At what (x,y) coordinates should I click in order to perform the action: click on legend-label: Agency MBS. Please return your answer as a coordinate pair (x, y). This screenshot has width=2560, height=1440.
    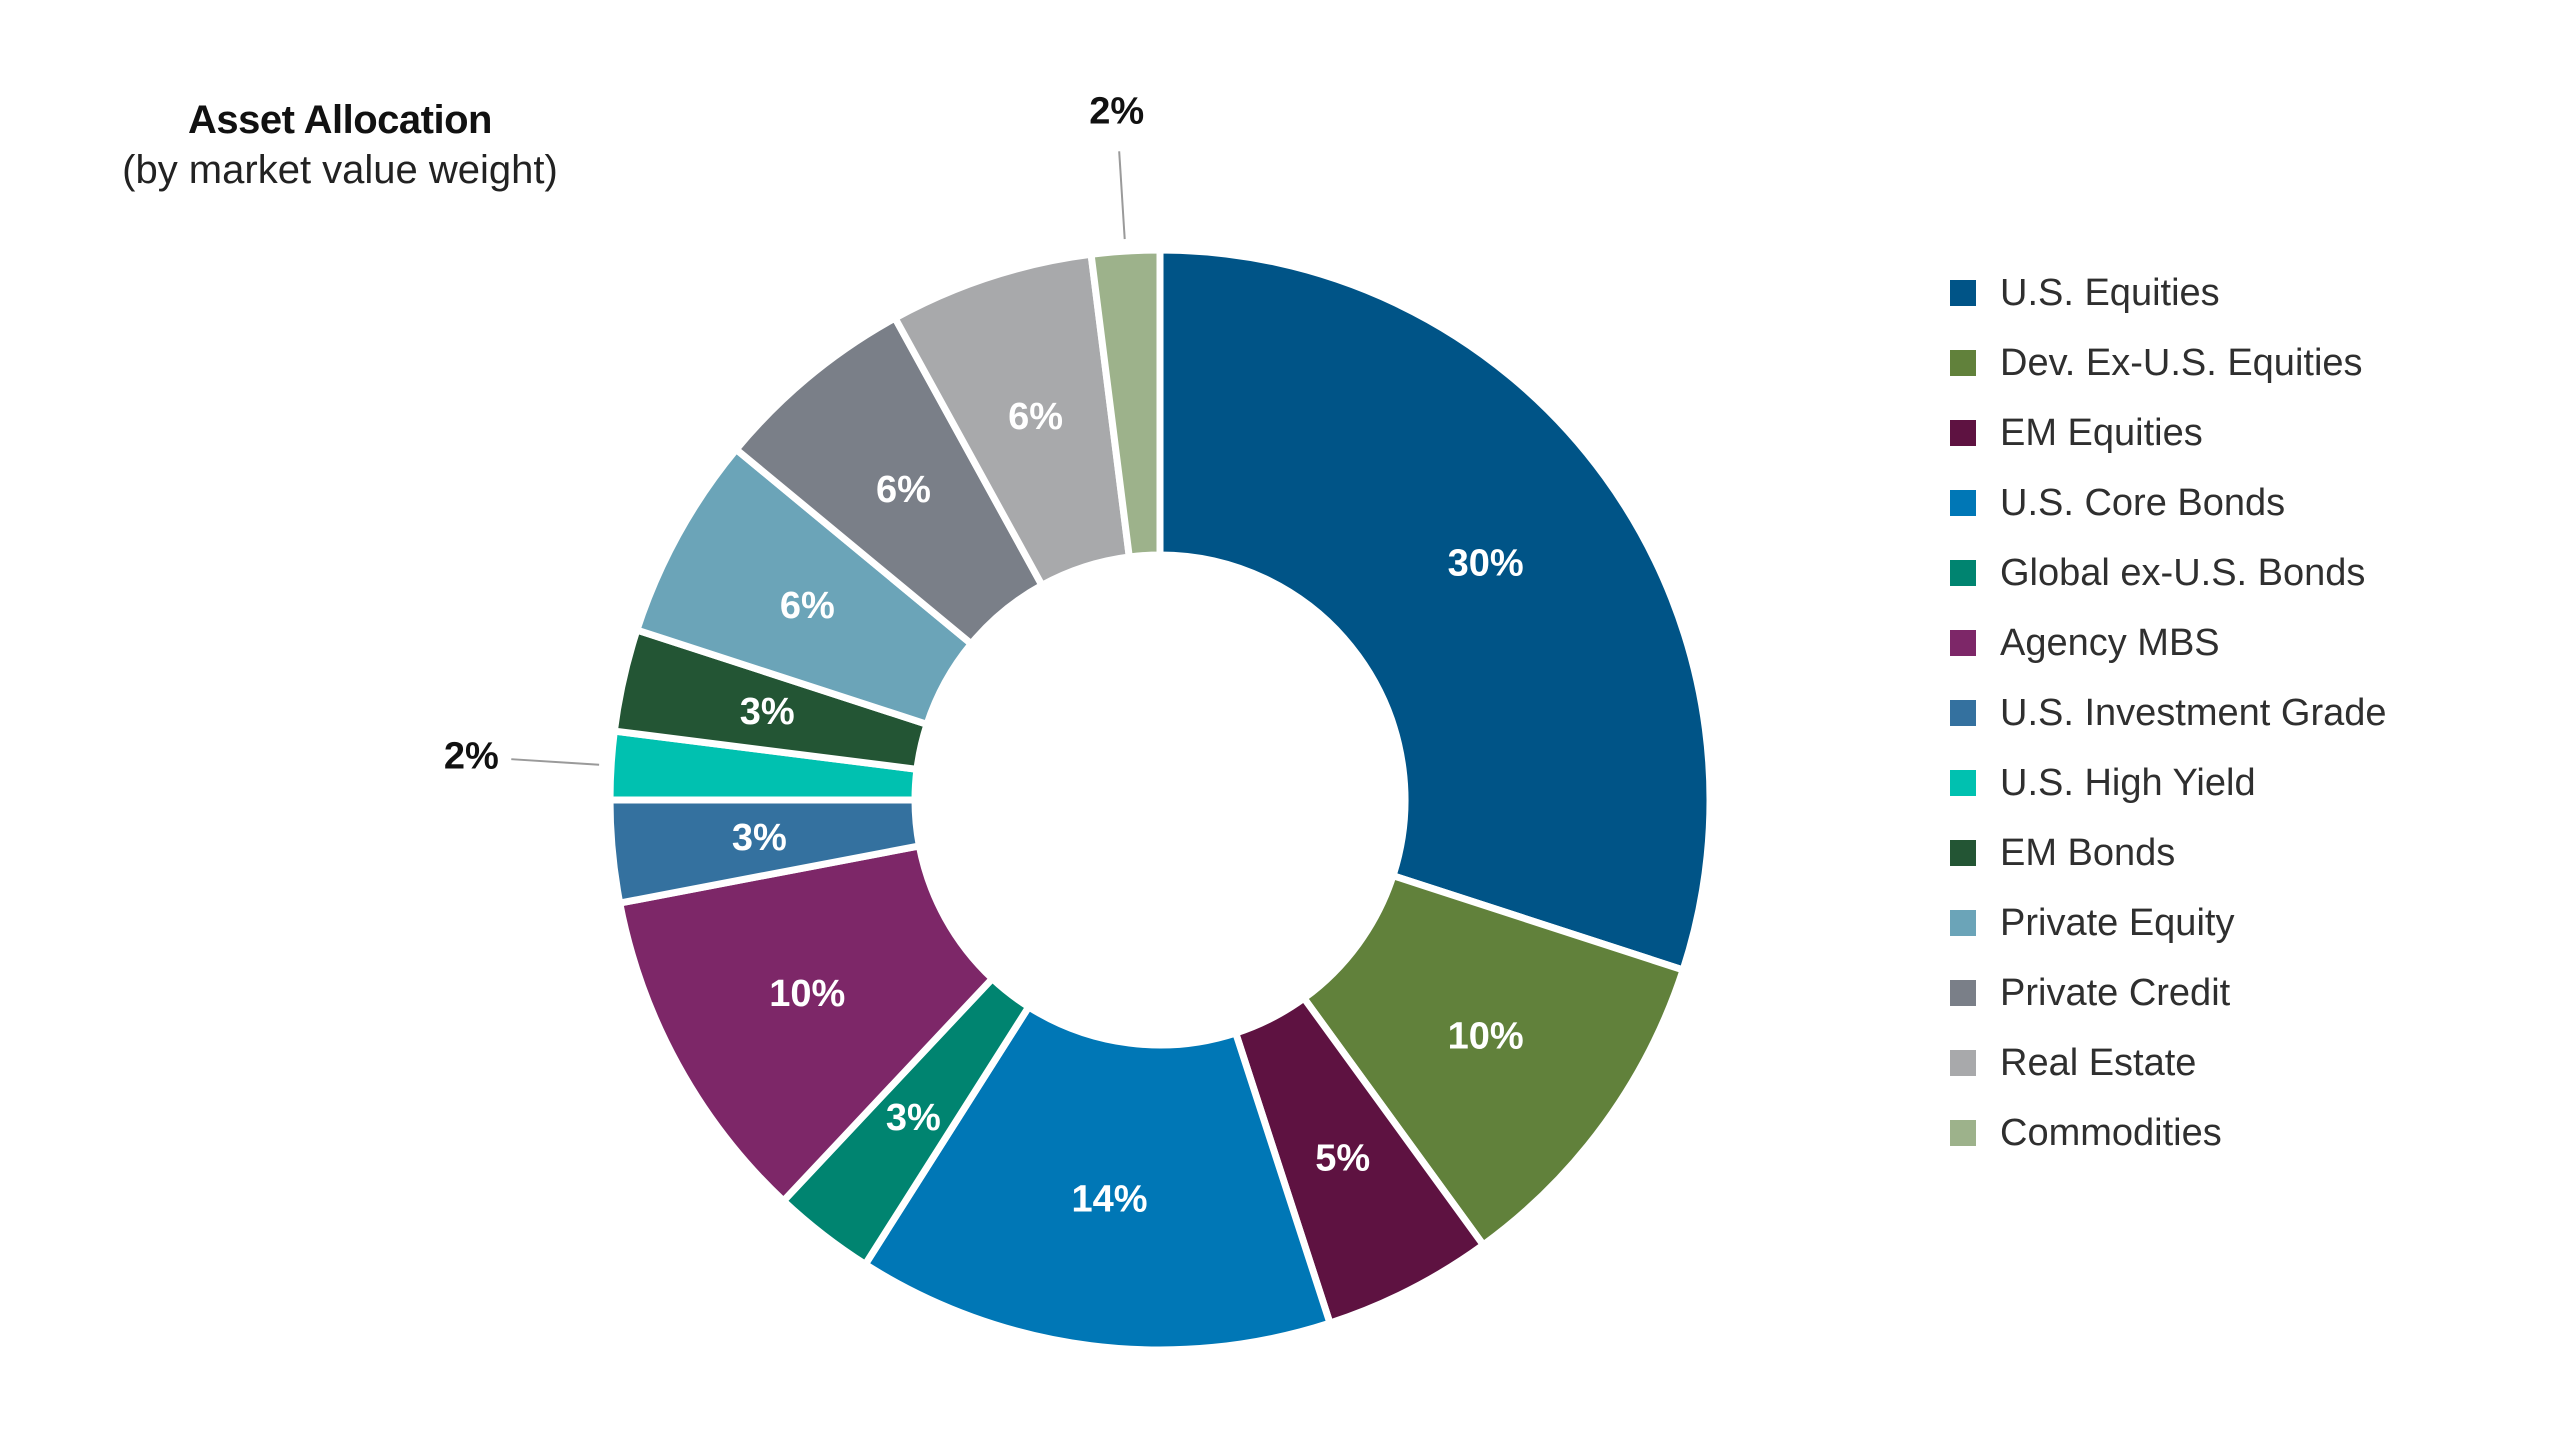
    Looking at the image, I should click on (2110, 642).